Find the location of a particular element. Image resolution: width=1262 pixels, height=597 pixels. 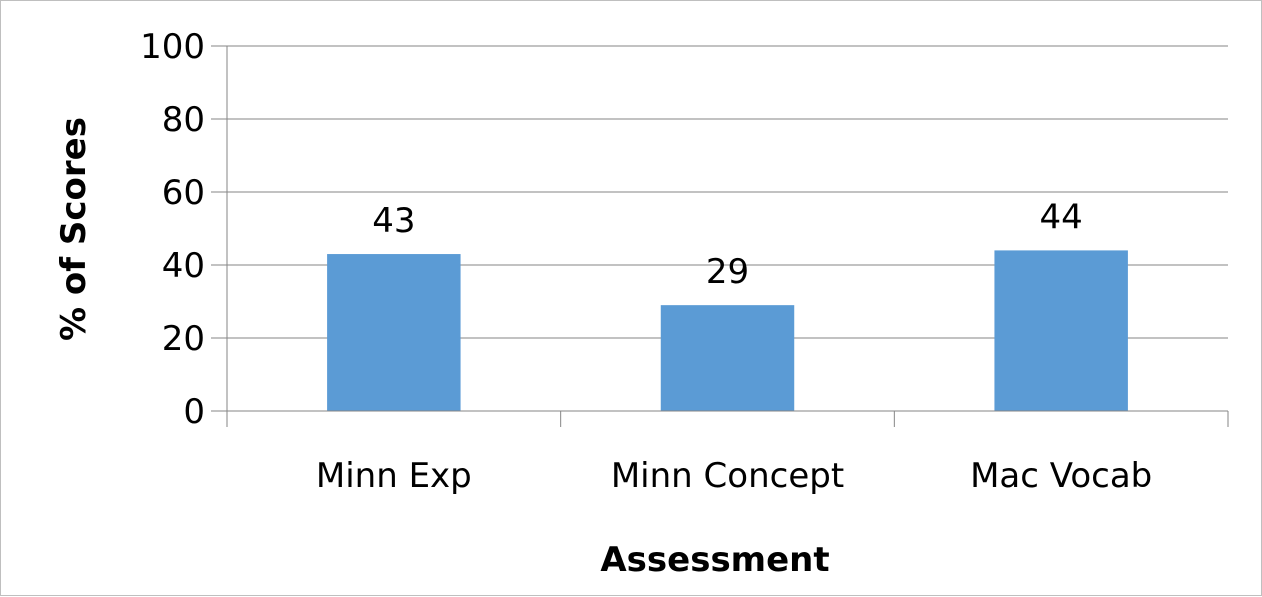

x-tick-label: Minn Exp is located at coordinates (394, 476).